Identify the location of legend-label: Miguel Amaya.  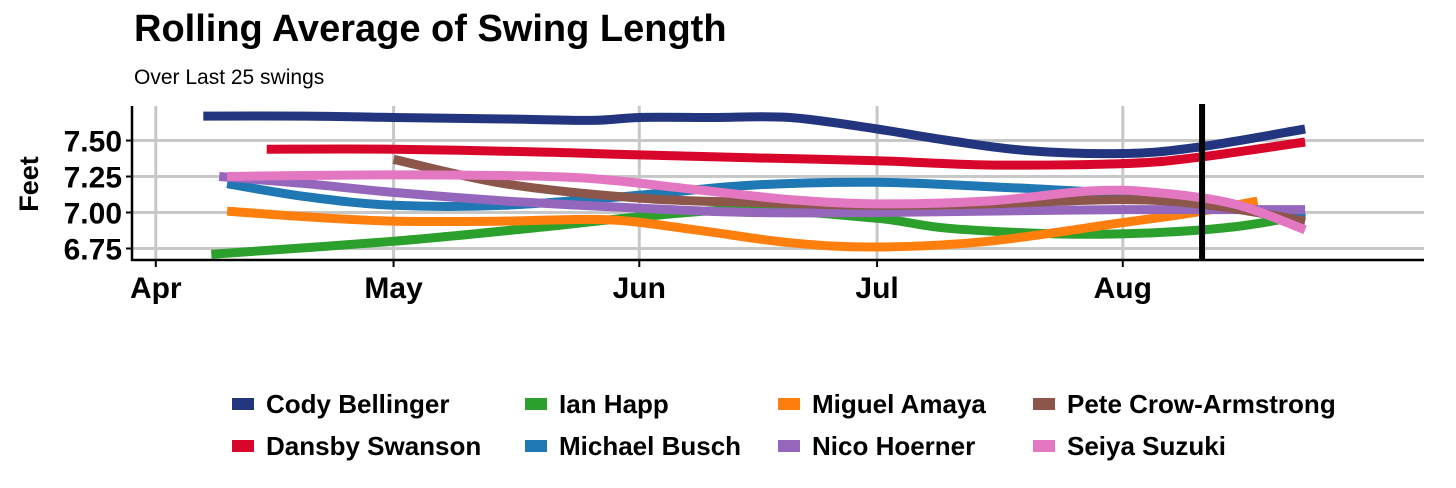
(899, 403).